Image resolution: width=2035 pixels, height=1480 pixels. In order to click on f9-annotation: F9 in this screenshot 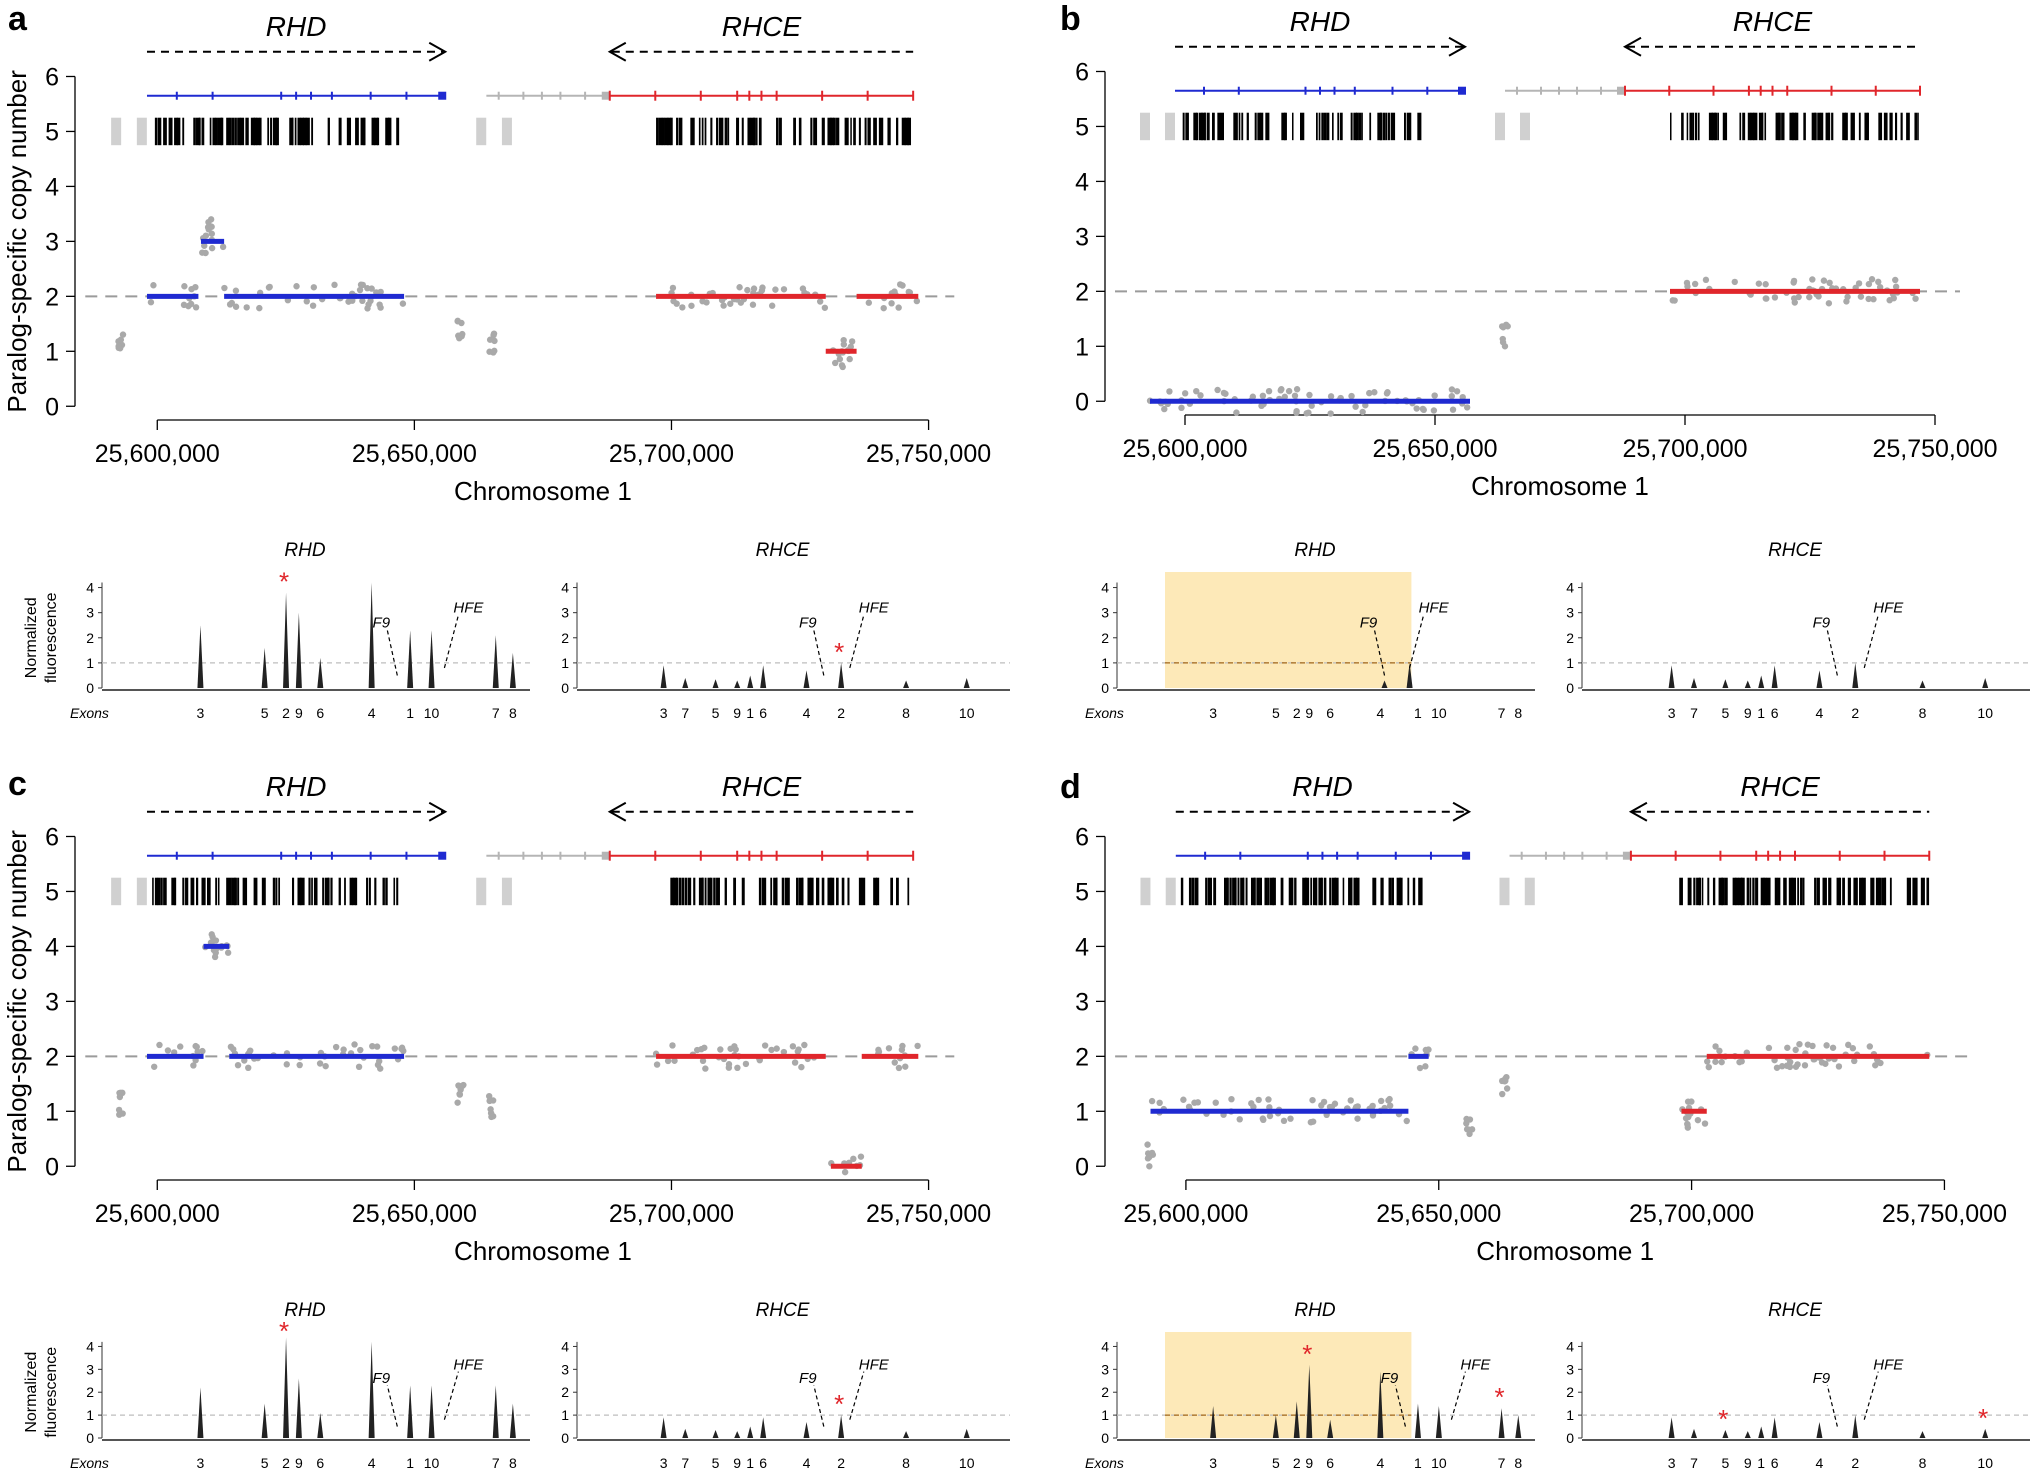, I will do `click(382, 1378)`.